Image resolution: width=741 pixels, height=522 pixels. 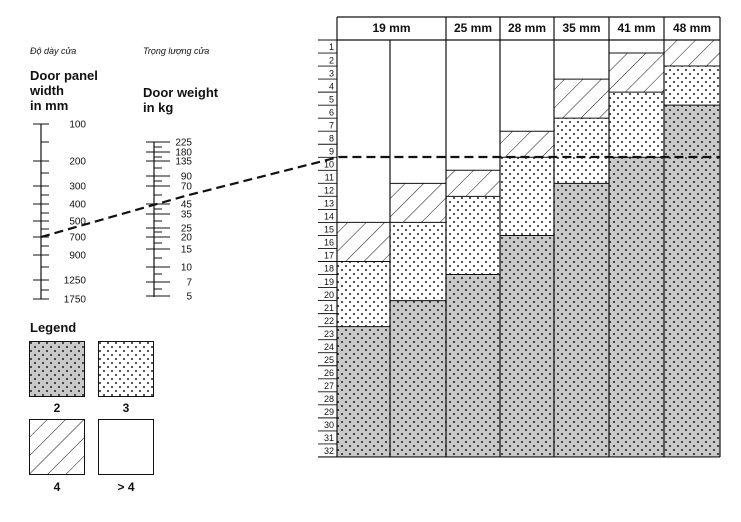 What do you see at coordinates (581, 28) in the screenshot?
I see `column-header: 35 mm` at bounding box center [581, 28].